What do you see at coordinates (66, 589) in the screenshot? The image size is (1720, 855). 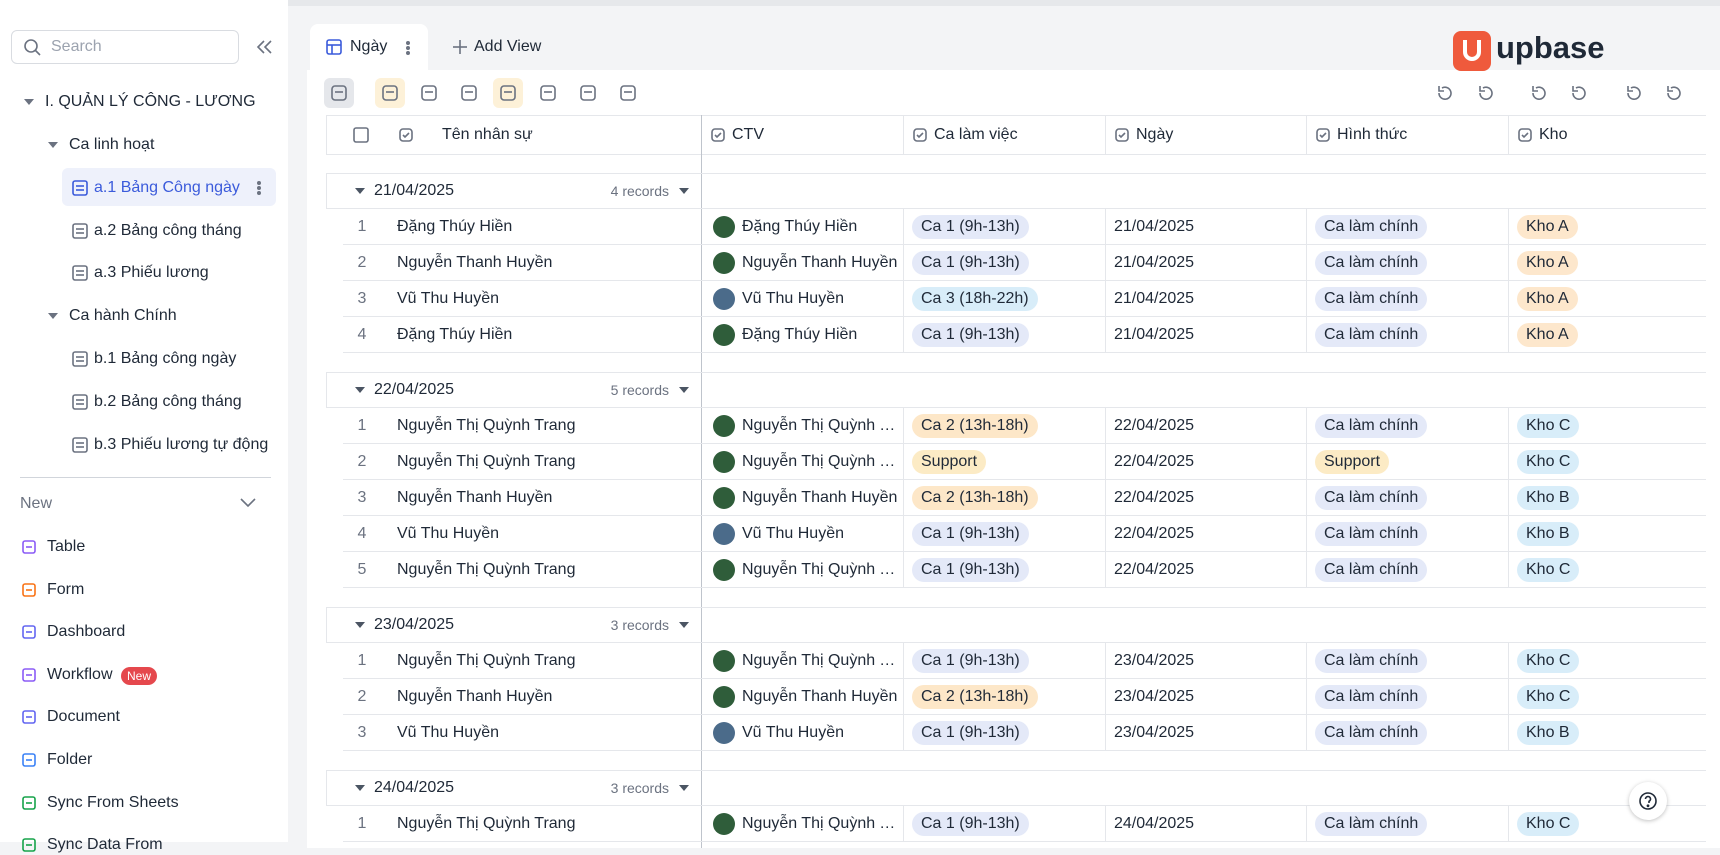 I see `new-item: Form` at bounding box center [66, 589].